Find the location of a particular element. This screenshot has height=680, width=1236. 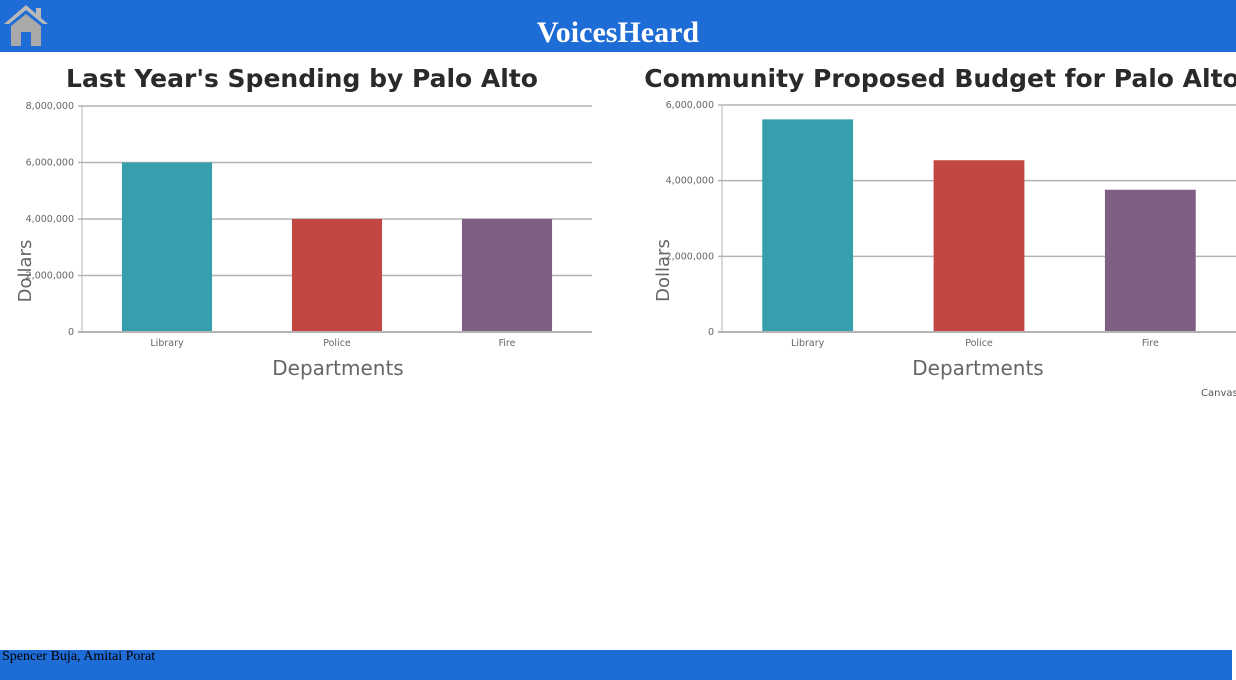

app-header: VoicesHeard is located at coordinates (618, 26).